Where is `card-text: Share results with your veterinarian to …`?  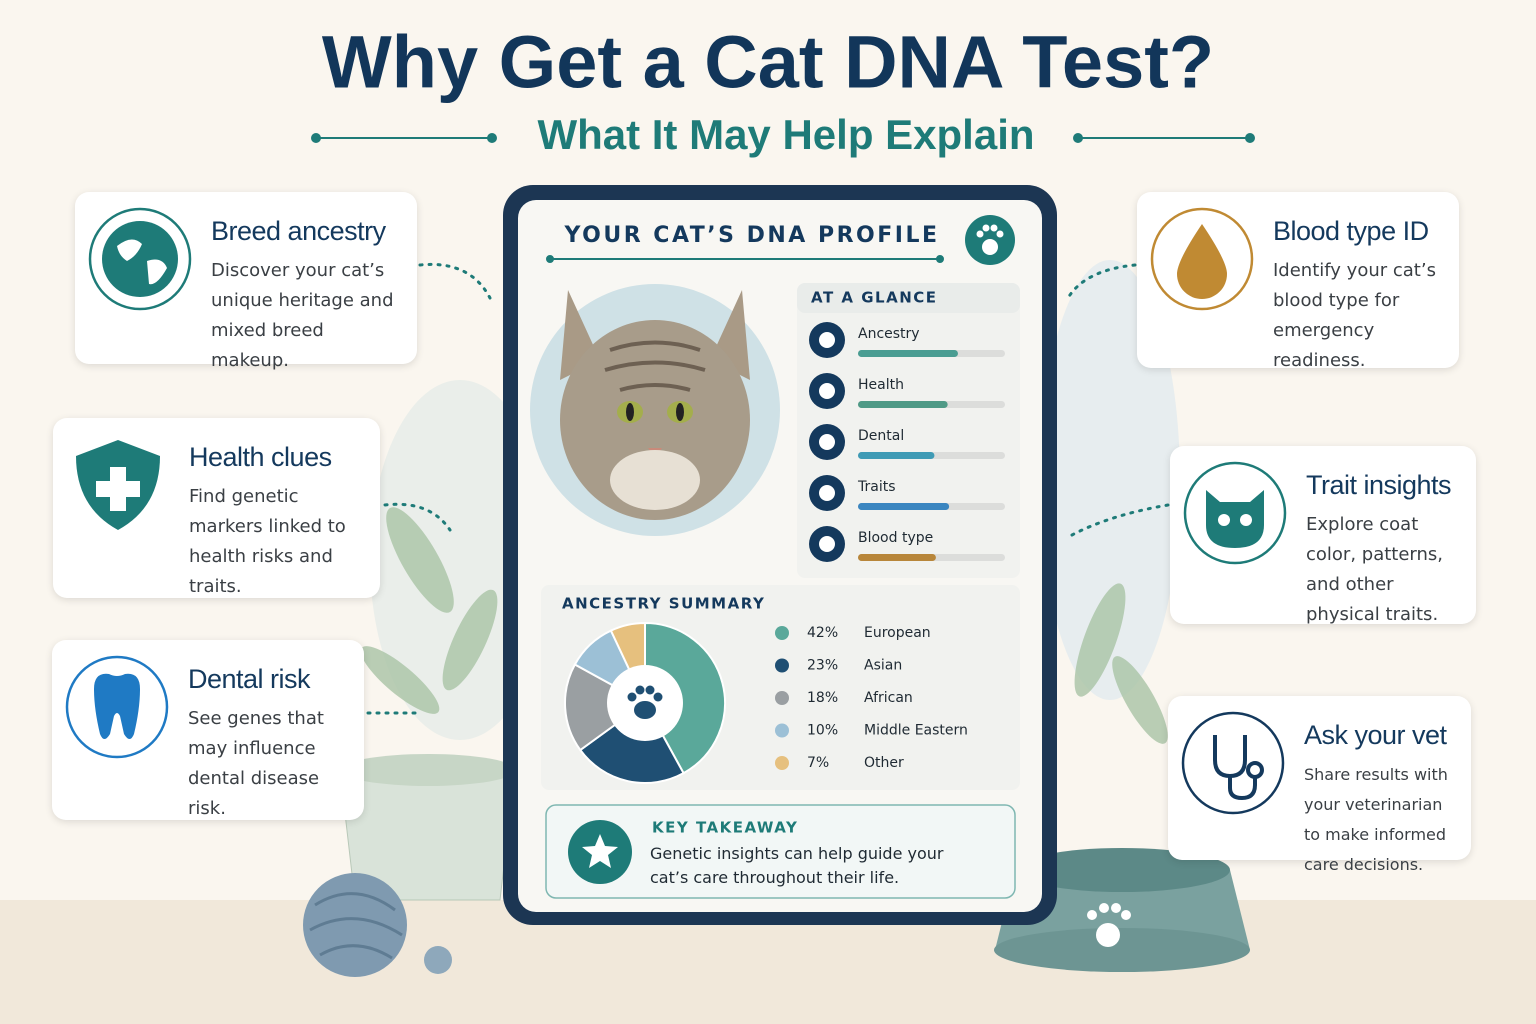 card-text: Share results with your veterinarian to … is located at coordinates (1376, 819).